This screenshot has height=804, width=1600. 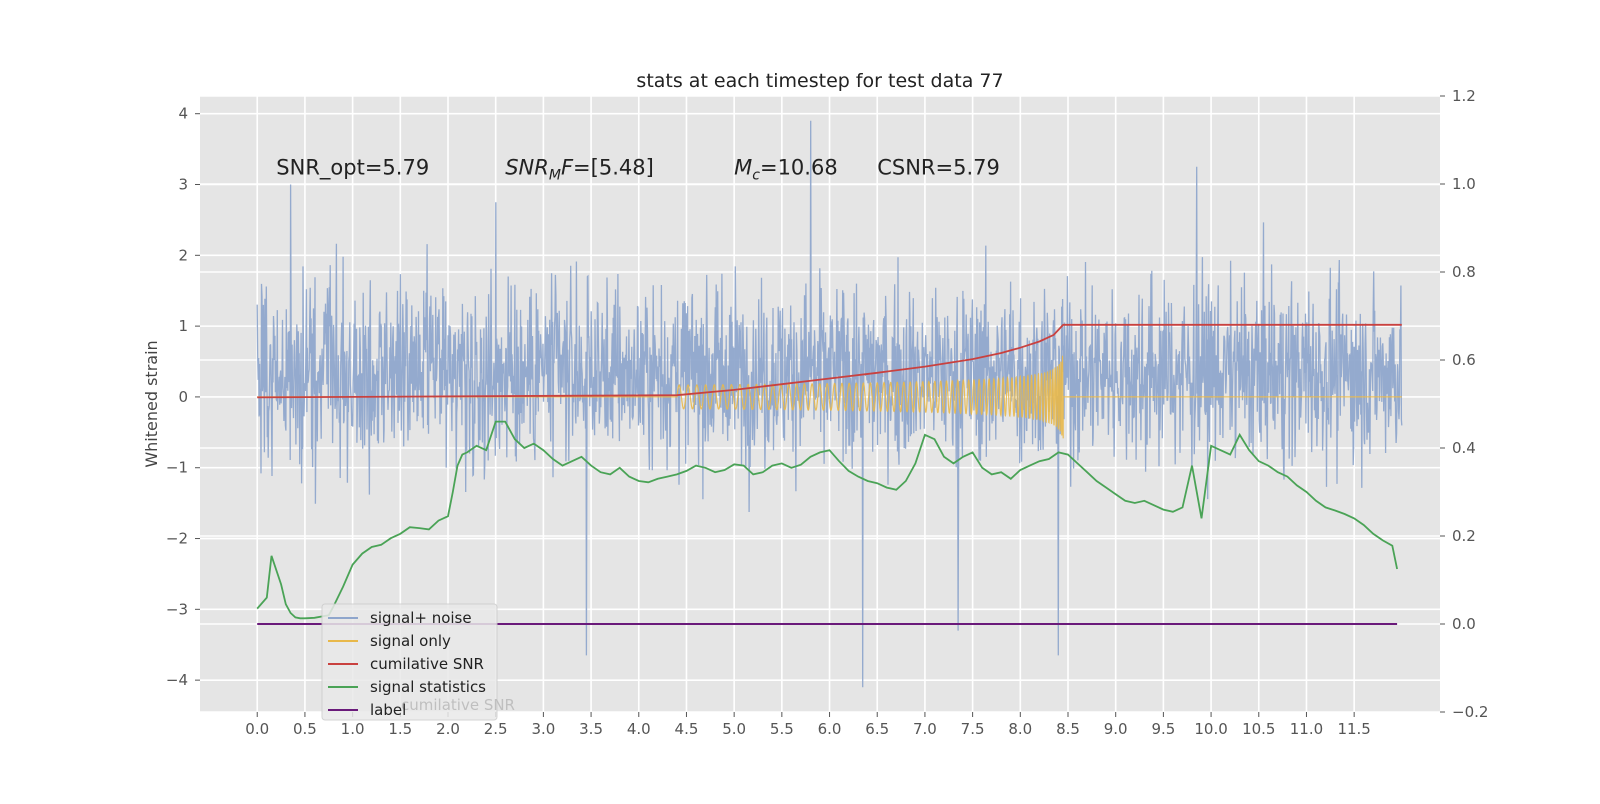 What do you see at coordinates (877, 729) in the screenshot?
I see `x-tick-label: 6.5` at bounding box center [877, 729].